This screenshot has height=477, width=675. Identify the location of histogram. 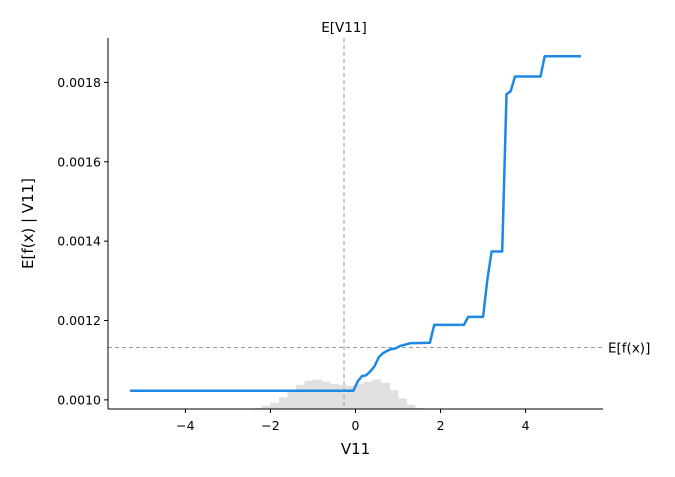
(334, 394).